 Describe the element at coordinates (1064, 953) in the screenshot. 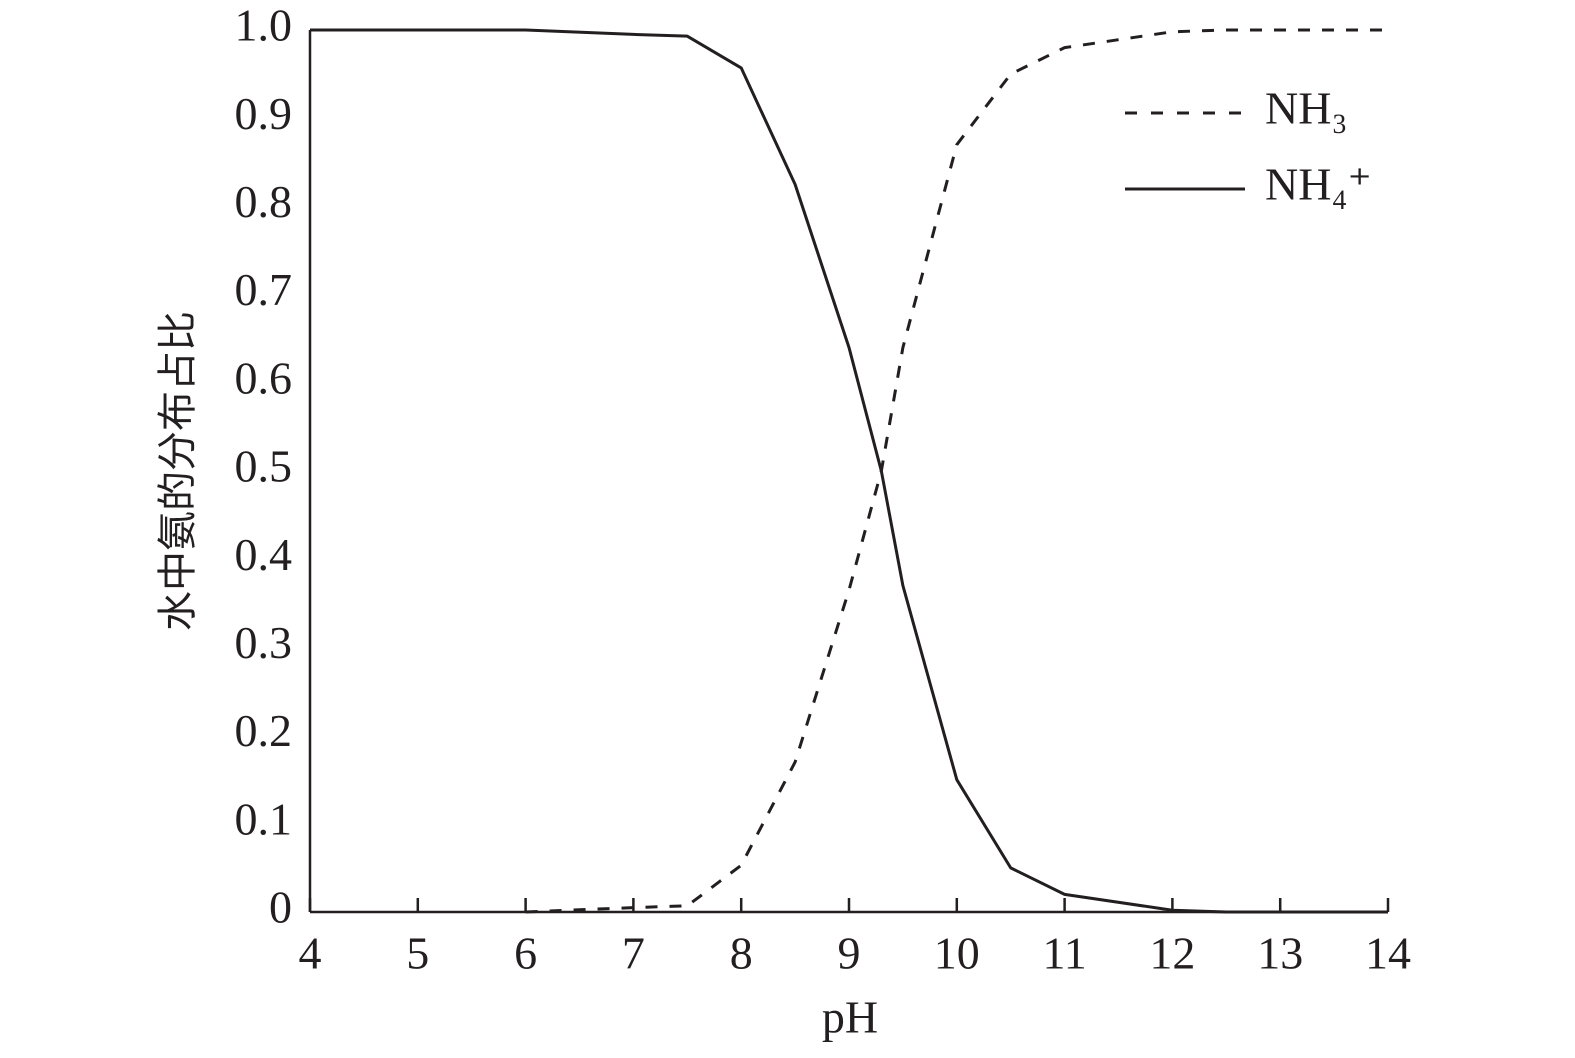

I see `x-tick-label: 11` at that location.